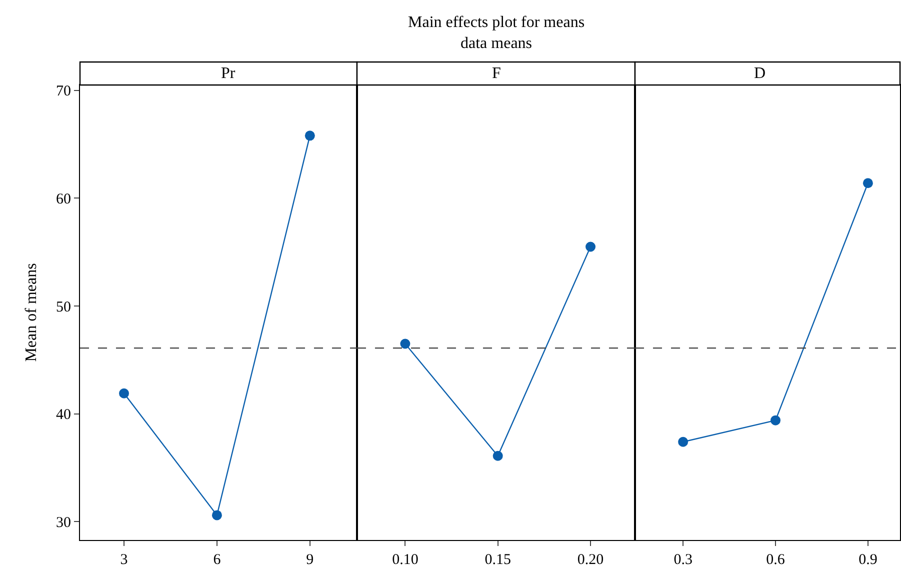 Image resolution: width=901 pixels, height=572 pixels. What do you see at coordinates (310, 560) in the screenshot?
I see `x-tick-label: 9` at bounding box center [310, 560].